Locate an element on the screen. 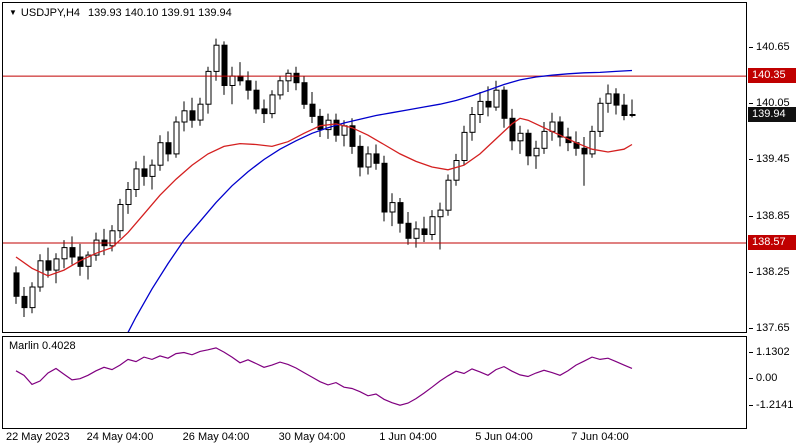 This screenshot has width=805, height=446. price-tick-text: 140.05 is located at coordinates (773, 103).